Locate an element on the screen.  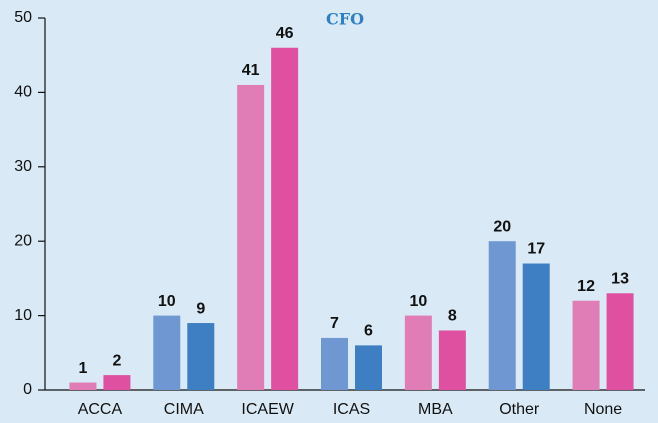
y-tick-label: 20 is located at coordinates (23, 240).